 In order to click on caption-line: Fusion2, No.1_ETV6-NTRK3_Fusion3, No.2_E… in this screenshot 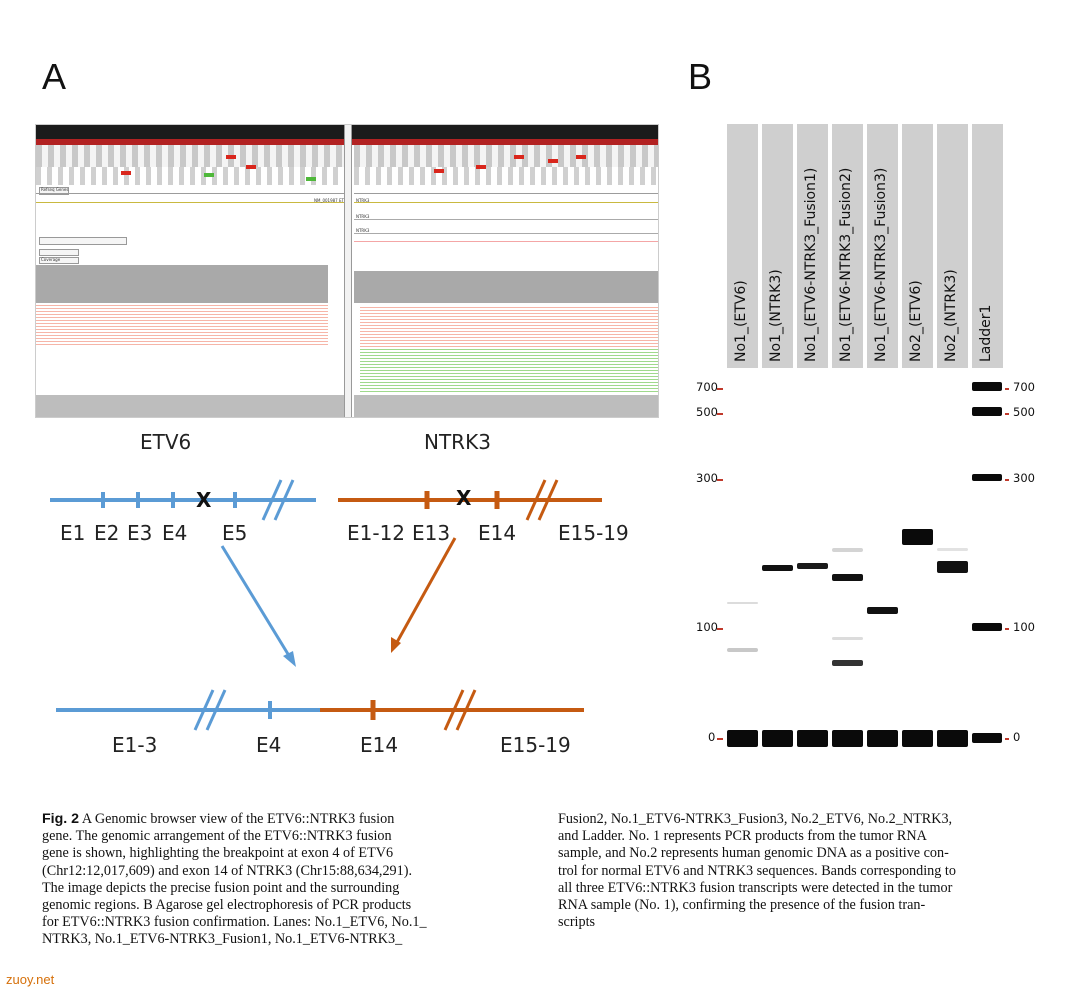, I will do `click(755, 819)`.